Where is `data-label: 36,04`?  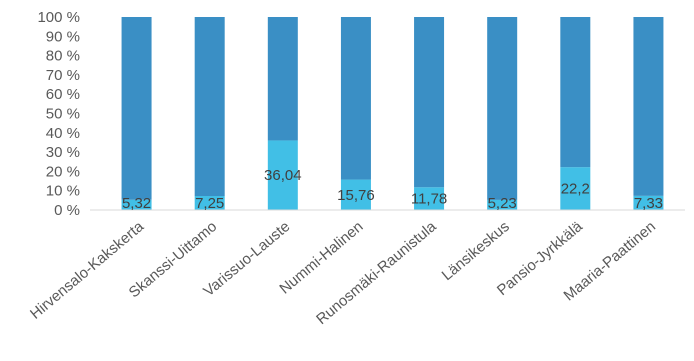
data-label: 36,04 is located at coordinates (283, 175).